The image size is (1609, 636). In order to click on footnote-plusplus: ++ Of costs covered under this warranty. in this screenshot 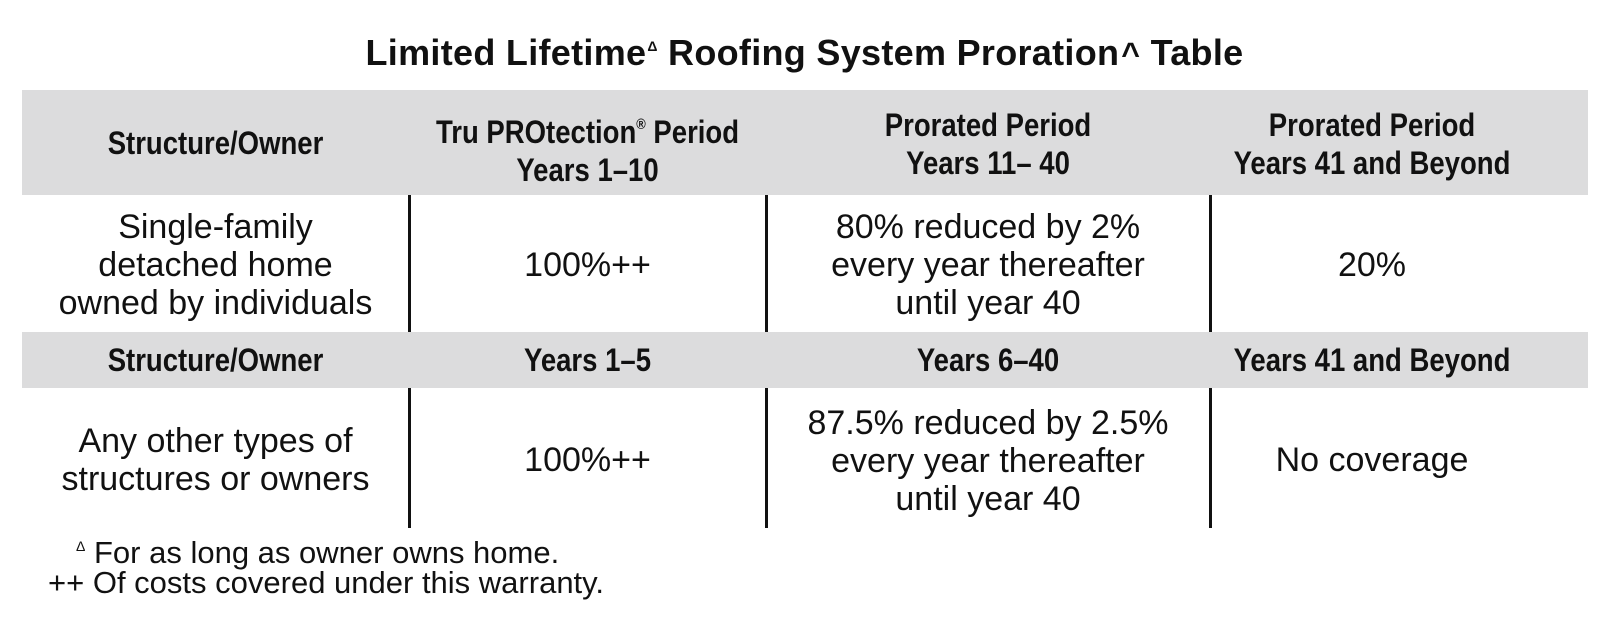, I will do `click(326, 583)`.